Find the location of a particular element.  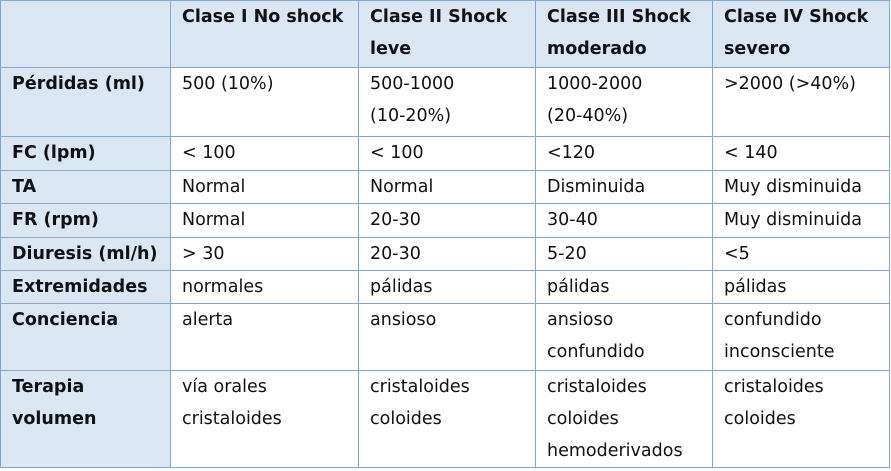

header-clase-4: Clase IV Shock severo is located at coordinates (801, 34).